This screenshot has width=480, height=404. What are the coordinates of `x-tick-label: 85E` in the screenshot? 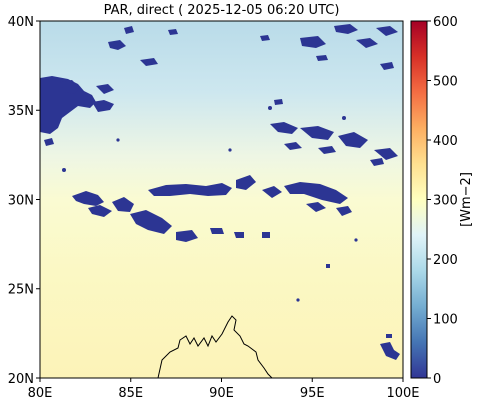 It's located at (130, 393).